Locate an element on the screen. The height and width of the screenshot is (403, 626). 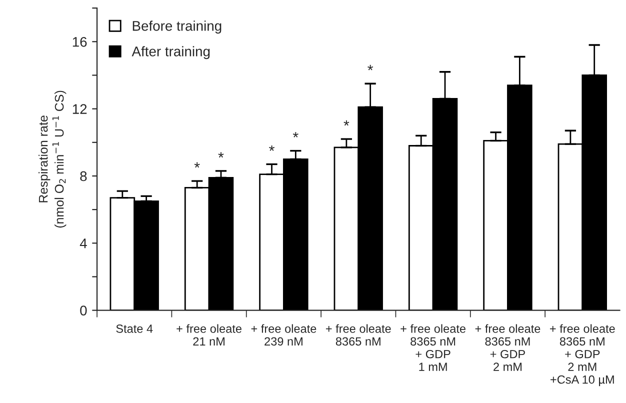
y-tick-label: 16 is located at coordinates (79, 41).